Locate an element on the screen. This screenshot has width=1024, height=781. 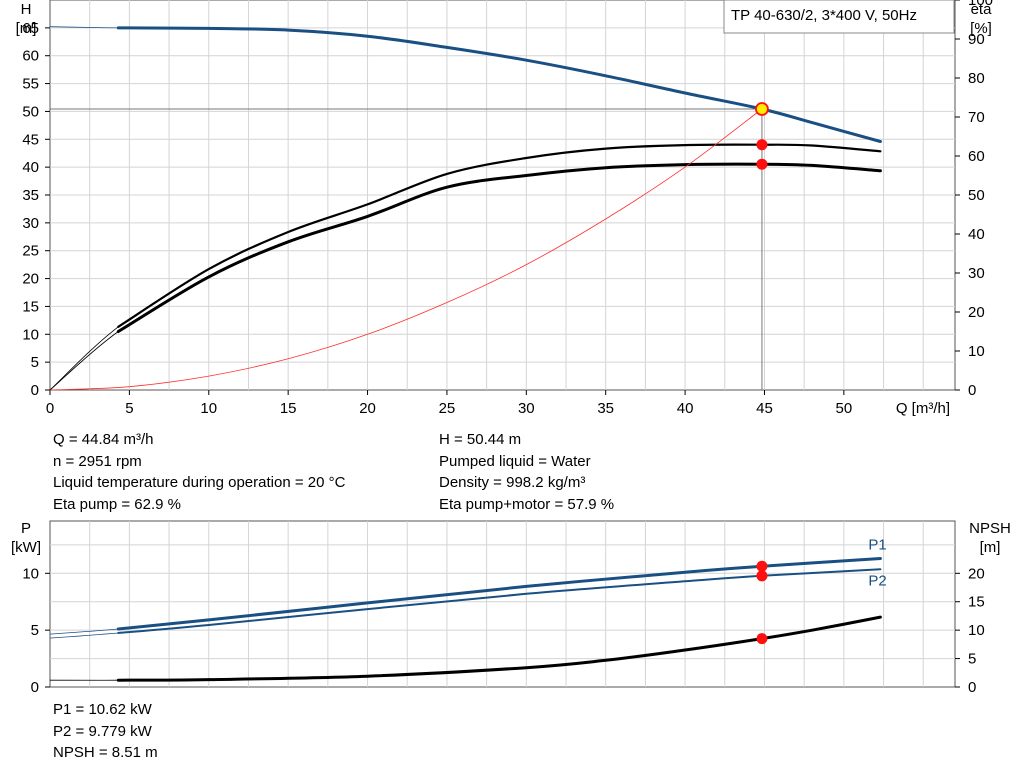
head-curve is located at coordinates (499, 84).